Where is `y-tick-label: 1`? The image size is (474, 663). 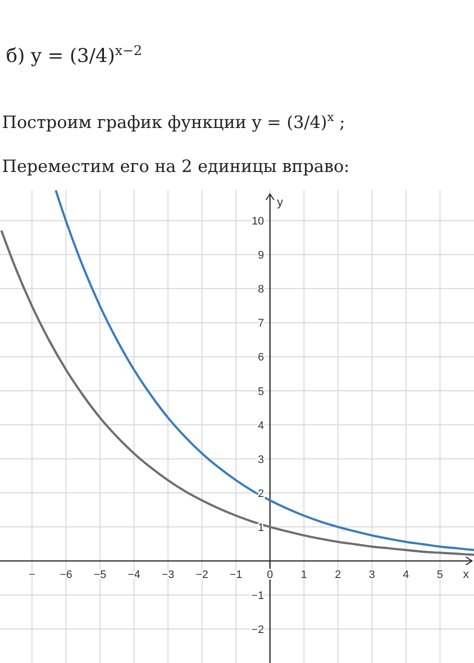 y-tick-label: 1 is located at coordinates (261, 528).